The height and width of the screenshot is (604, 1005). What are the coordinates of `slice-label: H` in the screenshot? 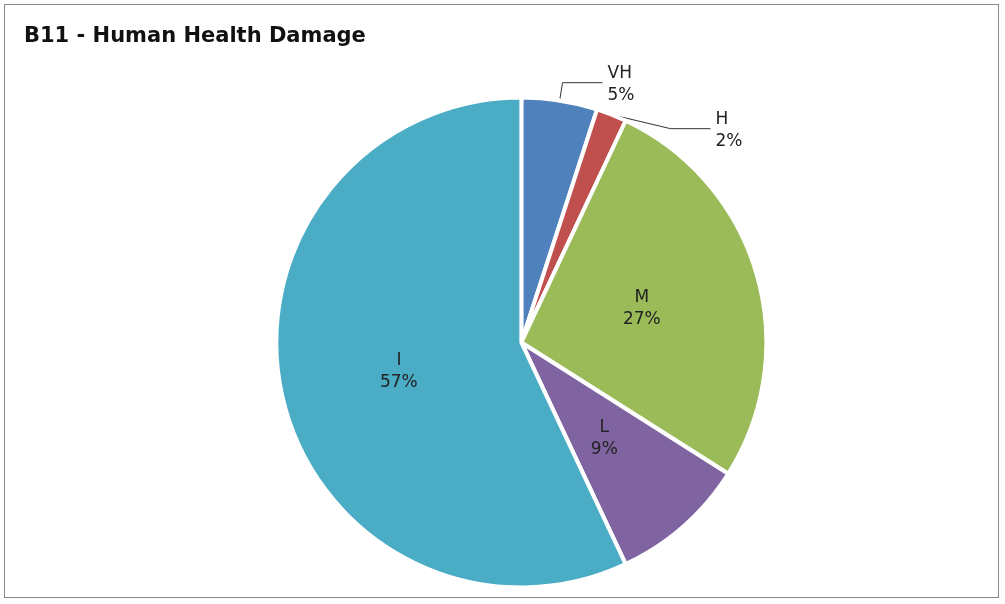 It's located at (722, 117).